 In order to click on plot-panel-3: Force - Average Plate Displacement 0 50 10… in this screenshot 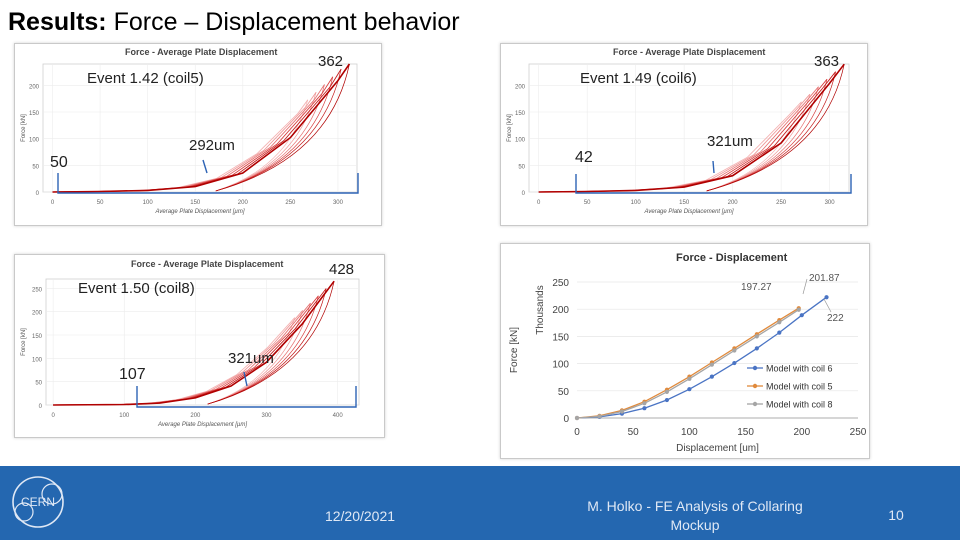, I will do `click(199, 346)`.